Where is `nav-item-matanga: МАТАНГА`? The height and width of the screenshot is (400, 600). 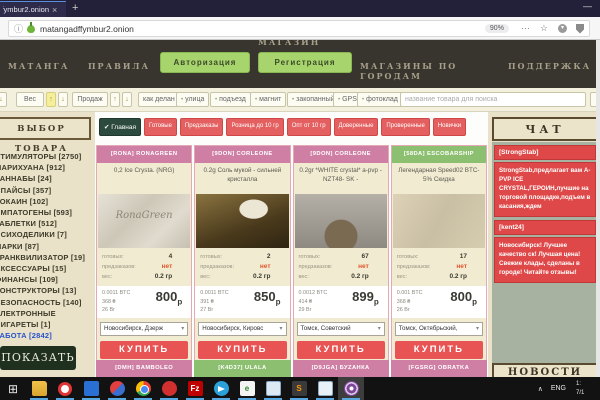
nav-item-matanga: МАТАНГА is located at coordinates (39, 66).